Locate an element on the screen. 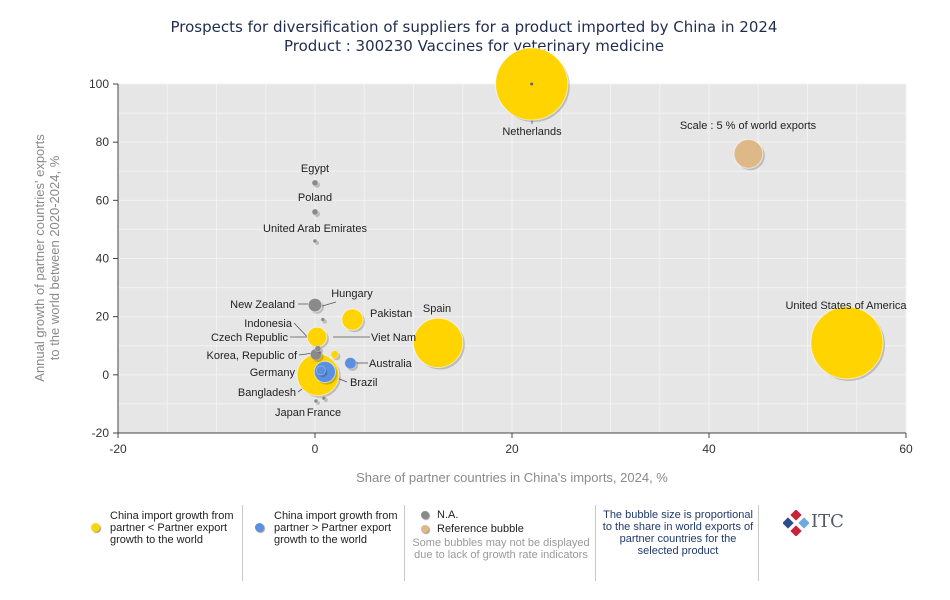 The width and height of the screenshot is (950, 600). bubble-center-dot is located at coordinates (532, 84).